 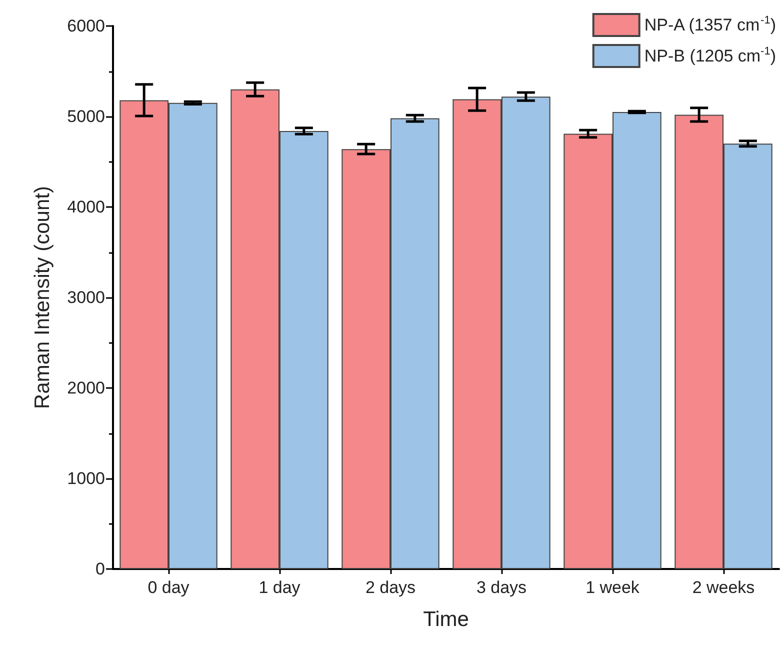 I want to click on x-tick-label: 1 week, so click(x=613, y=587).